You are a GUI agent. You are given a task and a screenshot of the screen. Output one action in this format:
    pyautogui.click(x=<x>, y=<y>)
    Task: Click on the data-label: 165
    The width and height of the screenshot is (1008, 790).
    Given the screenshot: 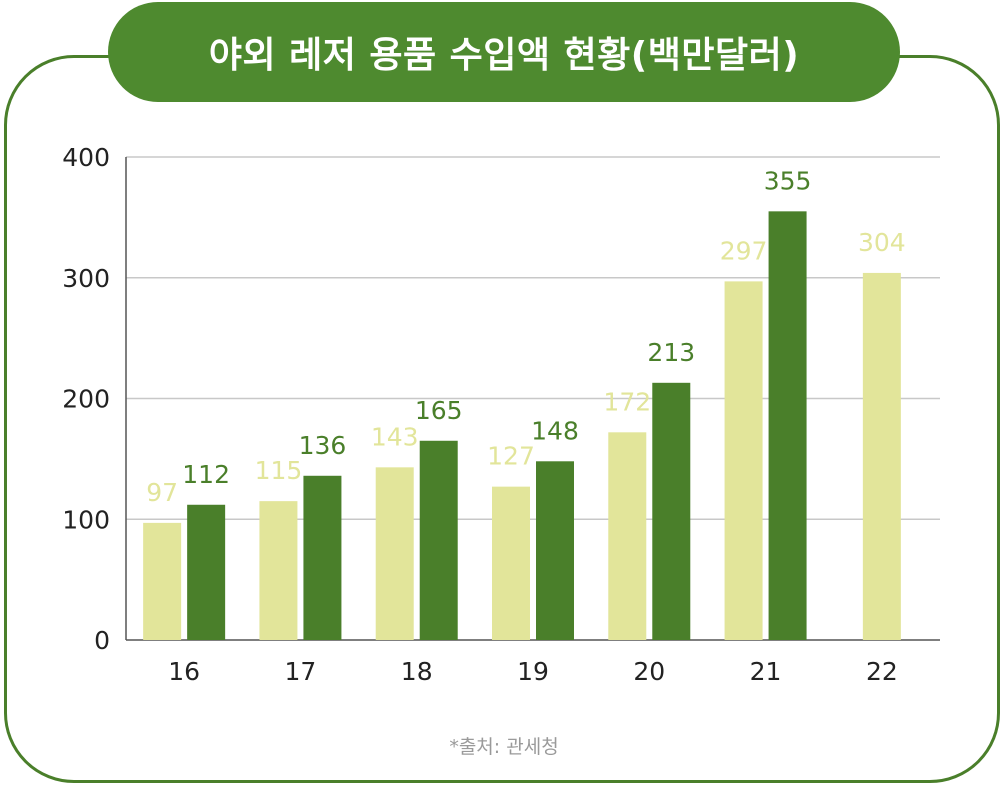 What is the action you would take?
    pyautogui.click(x=439, y=410)
    